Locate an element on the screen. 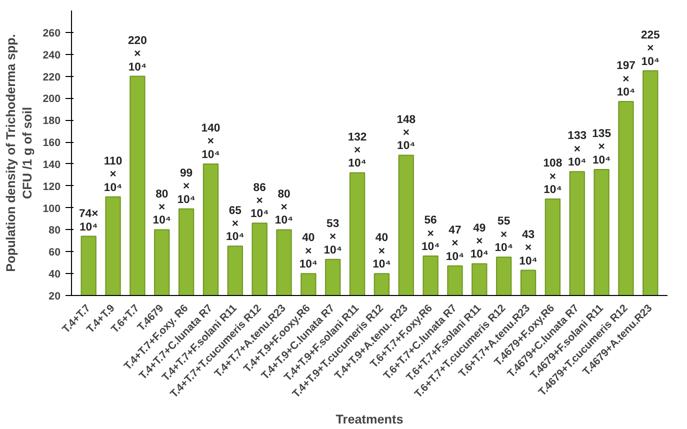 Image resolution: width=687 pixels, height=429 pixels. annotation: 140 × 10⁴ is located at coordinates (210, 141).